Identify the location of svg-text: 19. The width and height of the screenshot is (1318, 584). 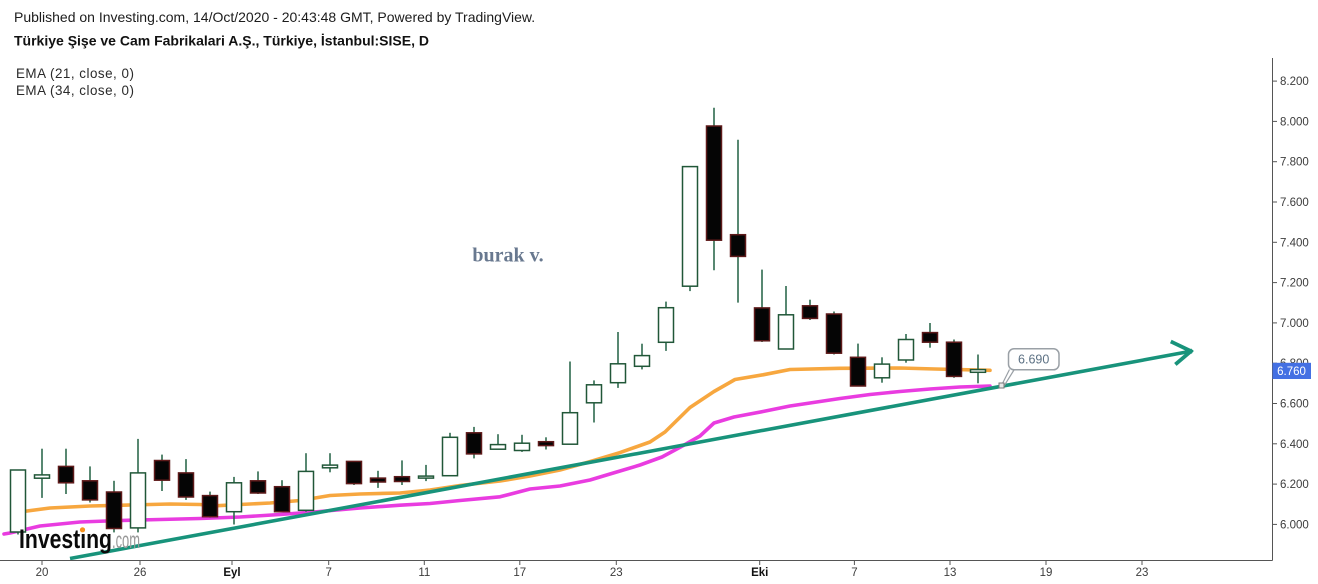
(1046, 573).